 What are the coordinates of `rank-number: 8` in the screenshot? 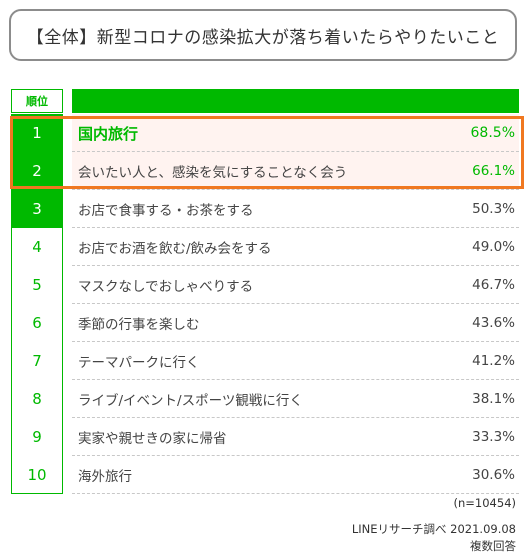 It's located at (37, 399).